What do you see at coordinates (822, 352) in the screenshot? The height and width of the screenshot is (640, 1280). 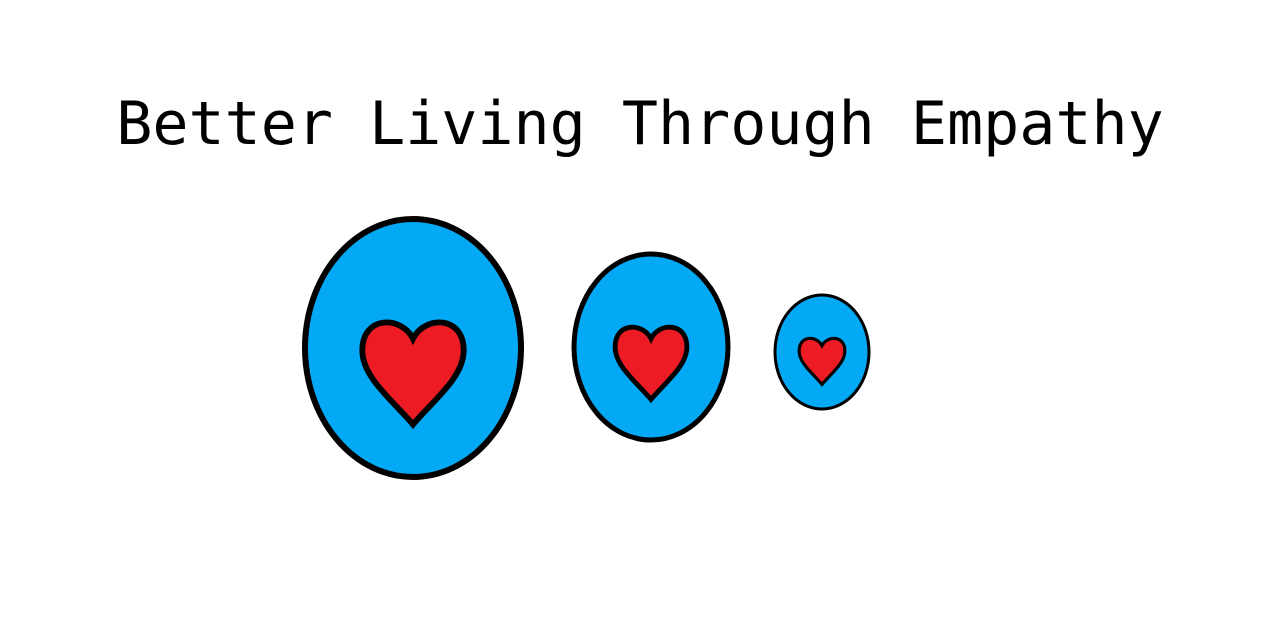 I see `small-circle-heart-icon` at bounding box center [822, 352].